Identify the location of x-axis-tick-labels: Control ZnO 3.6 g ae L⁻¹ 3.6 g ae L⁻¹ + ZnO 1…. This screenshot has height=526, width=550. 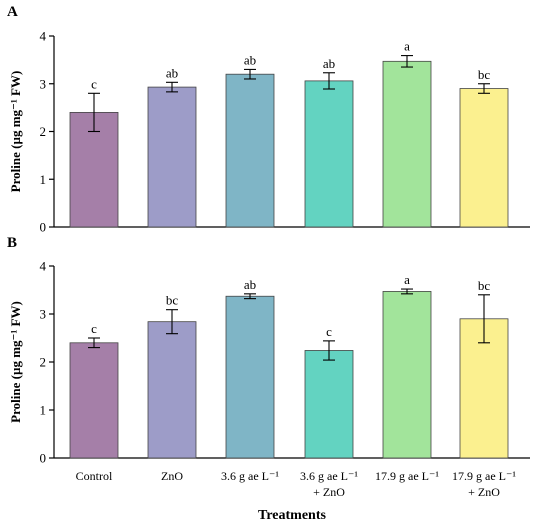
(296, 484).